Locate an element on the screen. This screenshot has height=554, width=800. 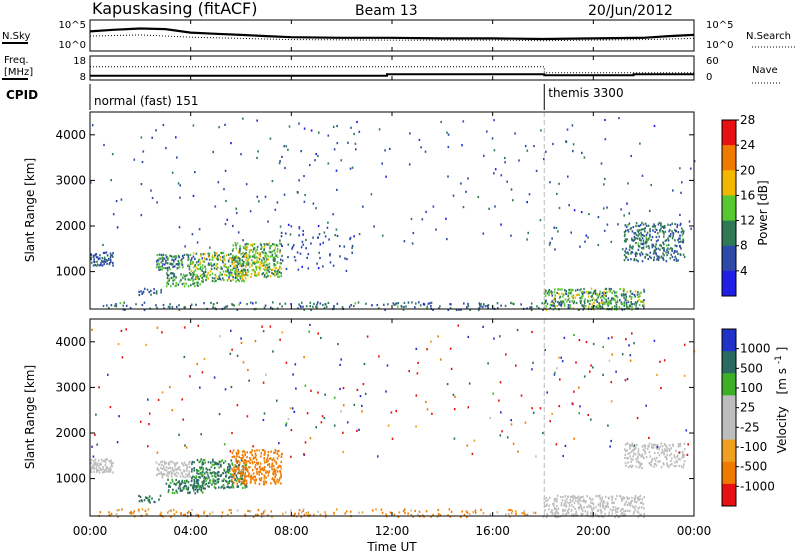
noise-left-tick-bottom: 10^0 is located at coordinates (72, 45).